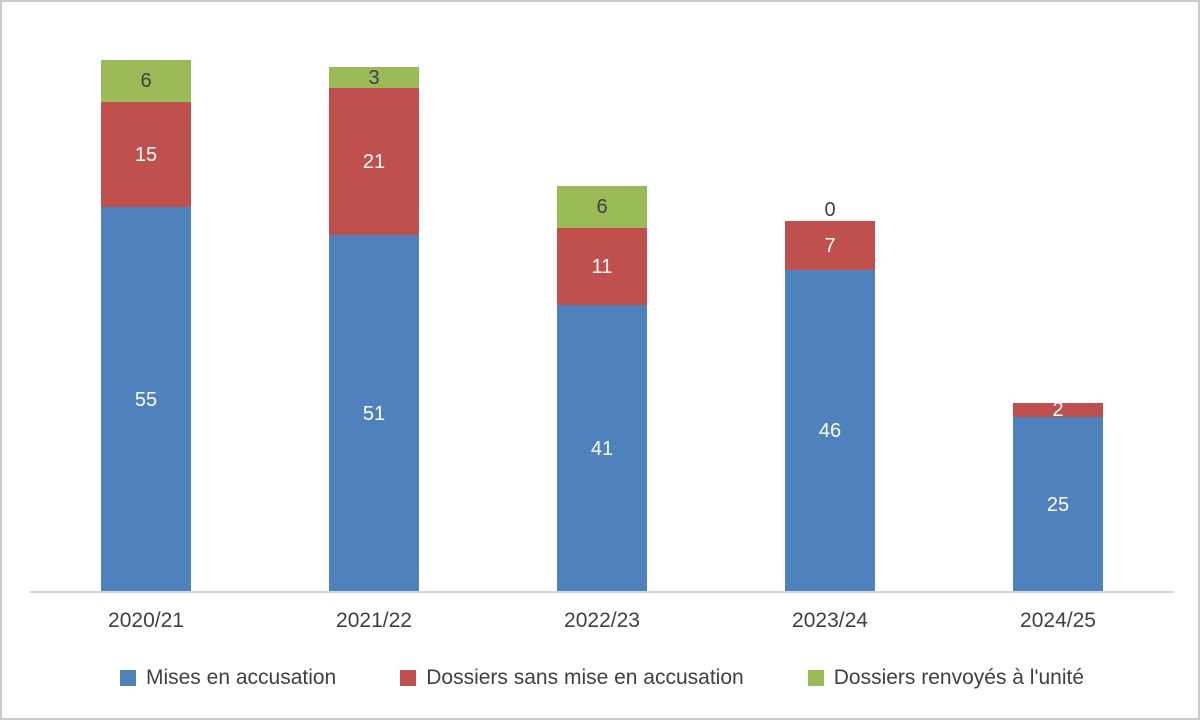 The width and height of the screenshot is (1200, 720). I want to click on legend-label: Mises en accusation, so click(241, 677).